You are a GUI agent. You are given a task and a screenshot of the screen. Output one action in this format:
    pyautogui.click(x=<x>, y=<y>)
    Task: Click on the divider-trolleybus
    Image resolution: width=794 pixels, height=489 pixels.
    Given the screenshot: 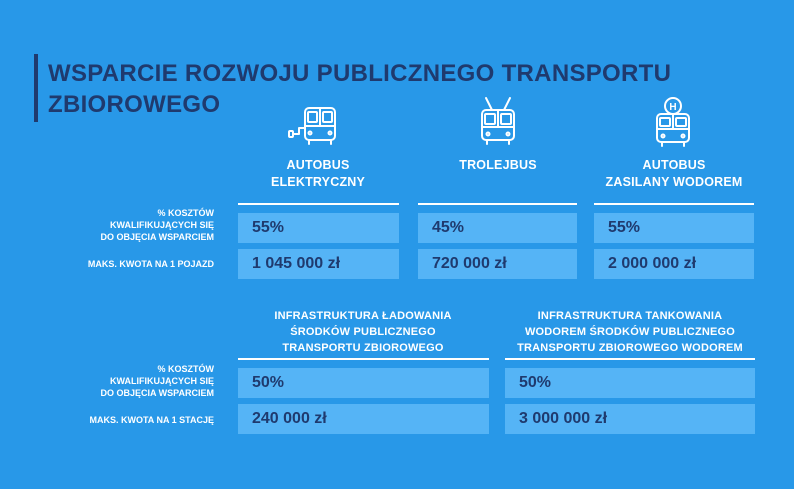 What is the action you would take?
    pyautogui.click(x=497, y=204)
    